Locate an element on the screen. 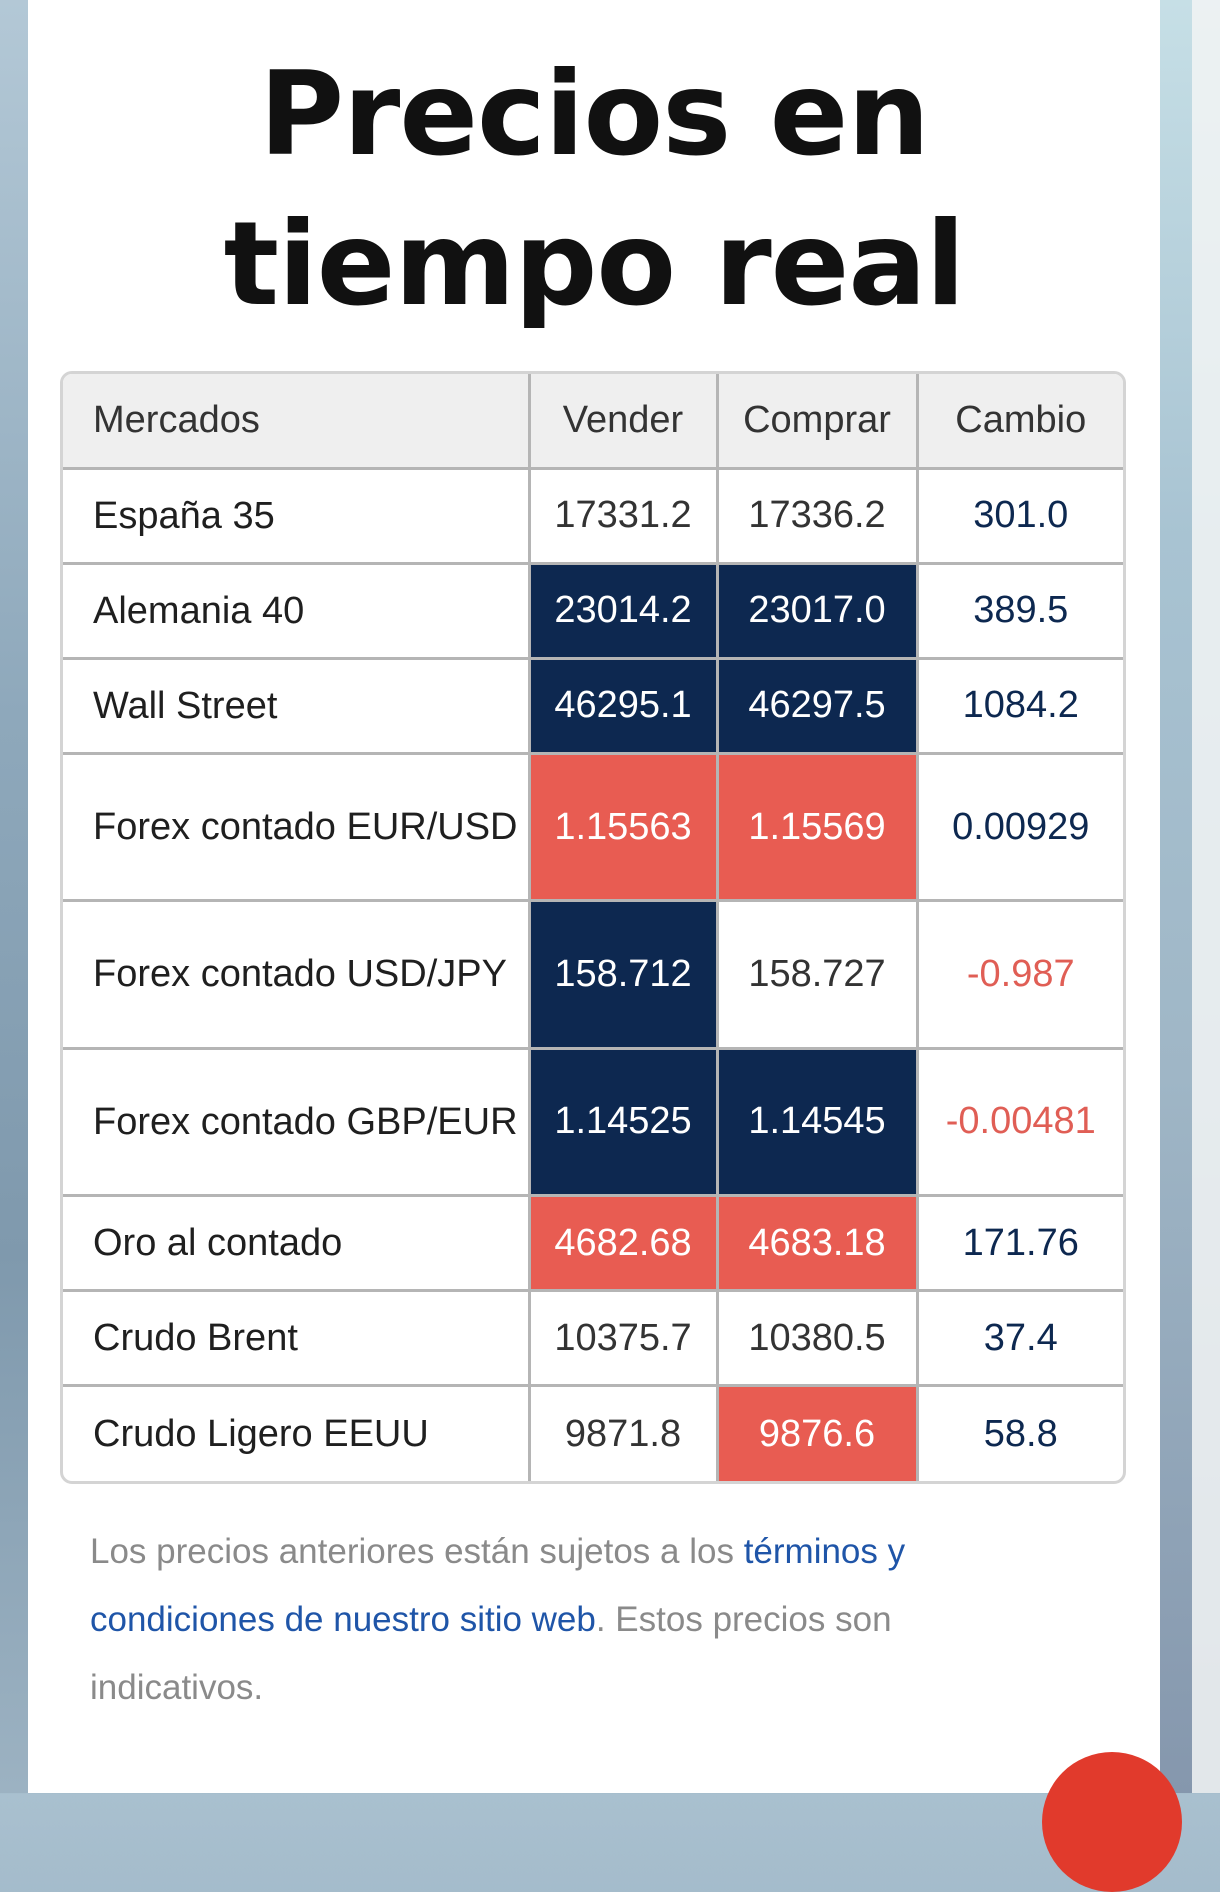  buy-price: 17336.2 is located at coordinates (817, 515).